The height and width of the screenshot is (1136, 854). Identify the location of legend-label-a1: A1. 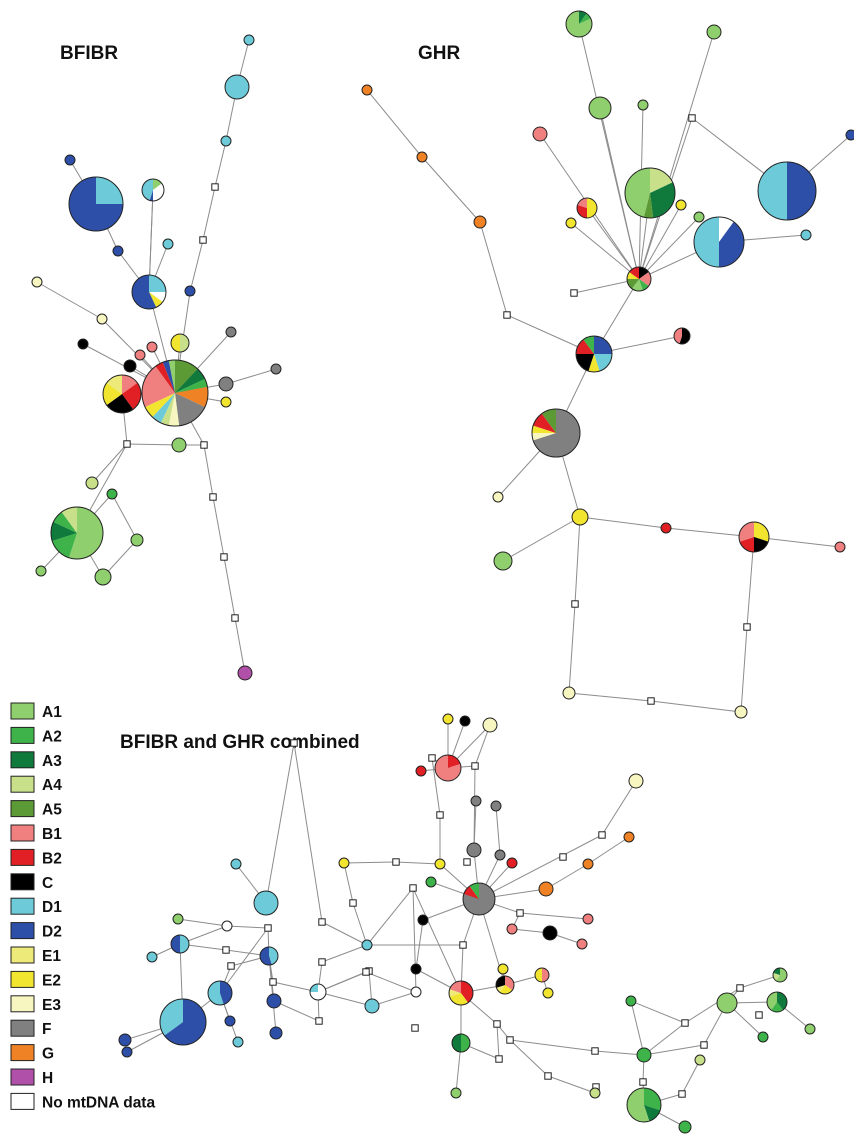
(52, 712).